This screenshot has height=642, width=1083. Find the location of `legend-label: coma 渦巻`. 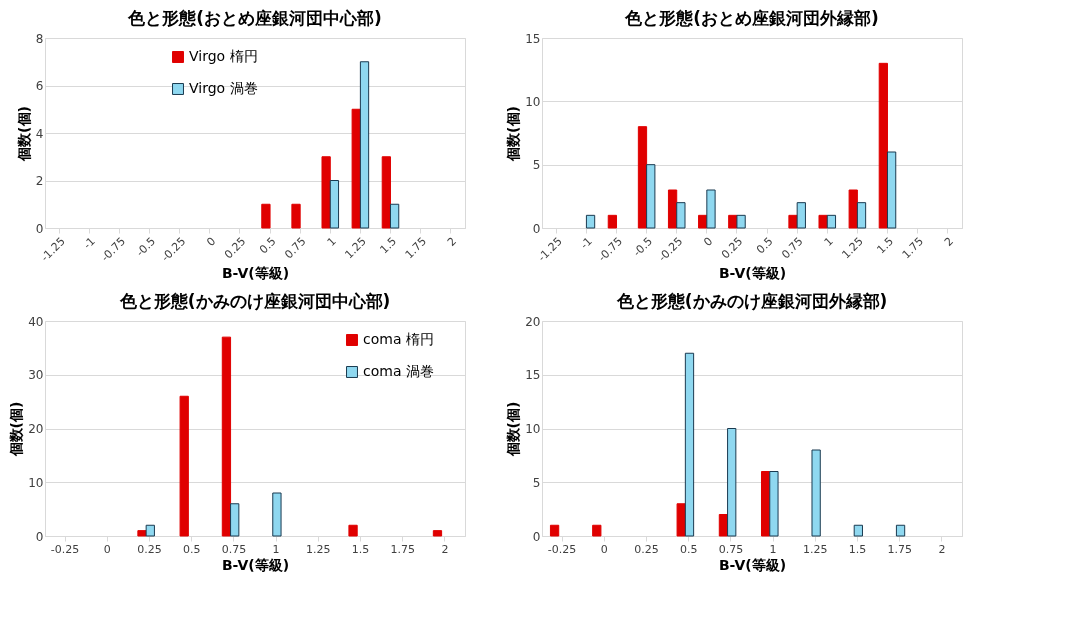

legend-label: coma 渦巻 is located at coordinates (398, 371).